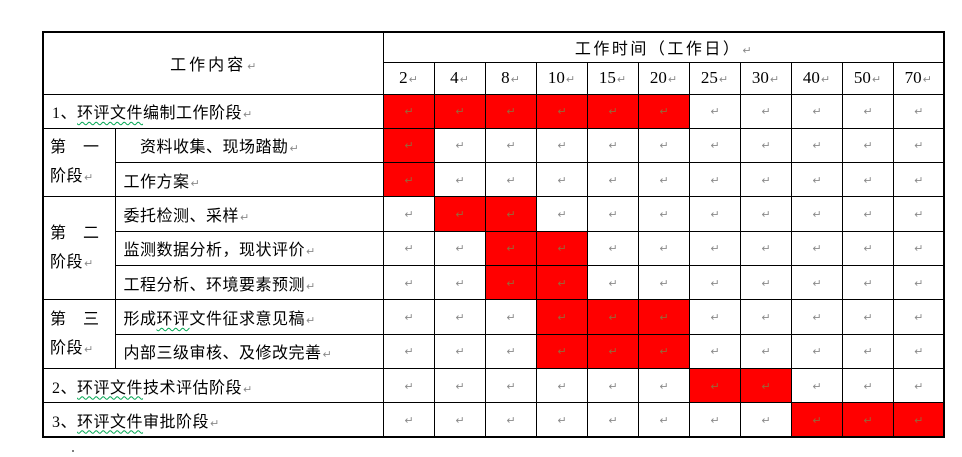 The image size is (962, 457). What do you see at coordinates (208, 66) in the screenshot?
I see `content-header-label: 工作内容` at bounding box center [208, 66].